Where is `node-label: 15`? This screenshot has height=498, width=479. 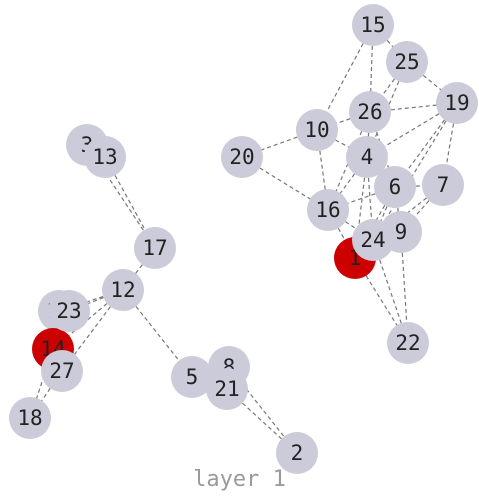 node-label: 15 is located at coordinates (372, 25).